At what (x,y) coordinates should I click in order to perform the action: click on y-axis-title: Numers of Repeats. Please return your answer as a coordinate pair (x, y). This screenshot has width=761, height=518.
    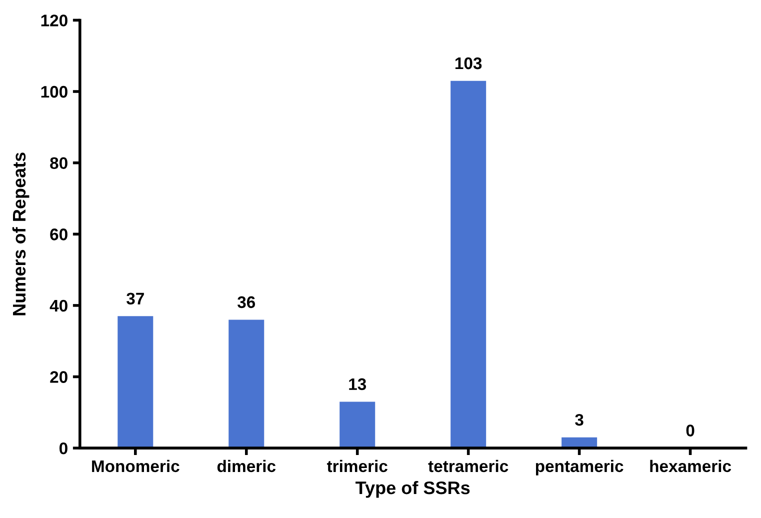
    Looking at the image, I should click on (21, 234).